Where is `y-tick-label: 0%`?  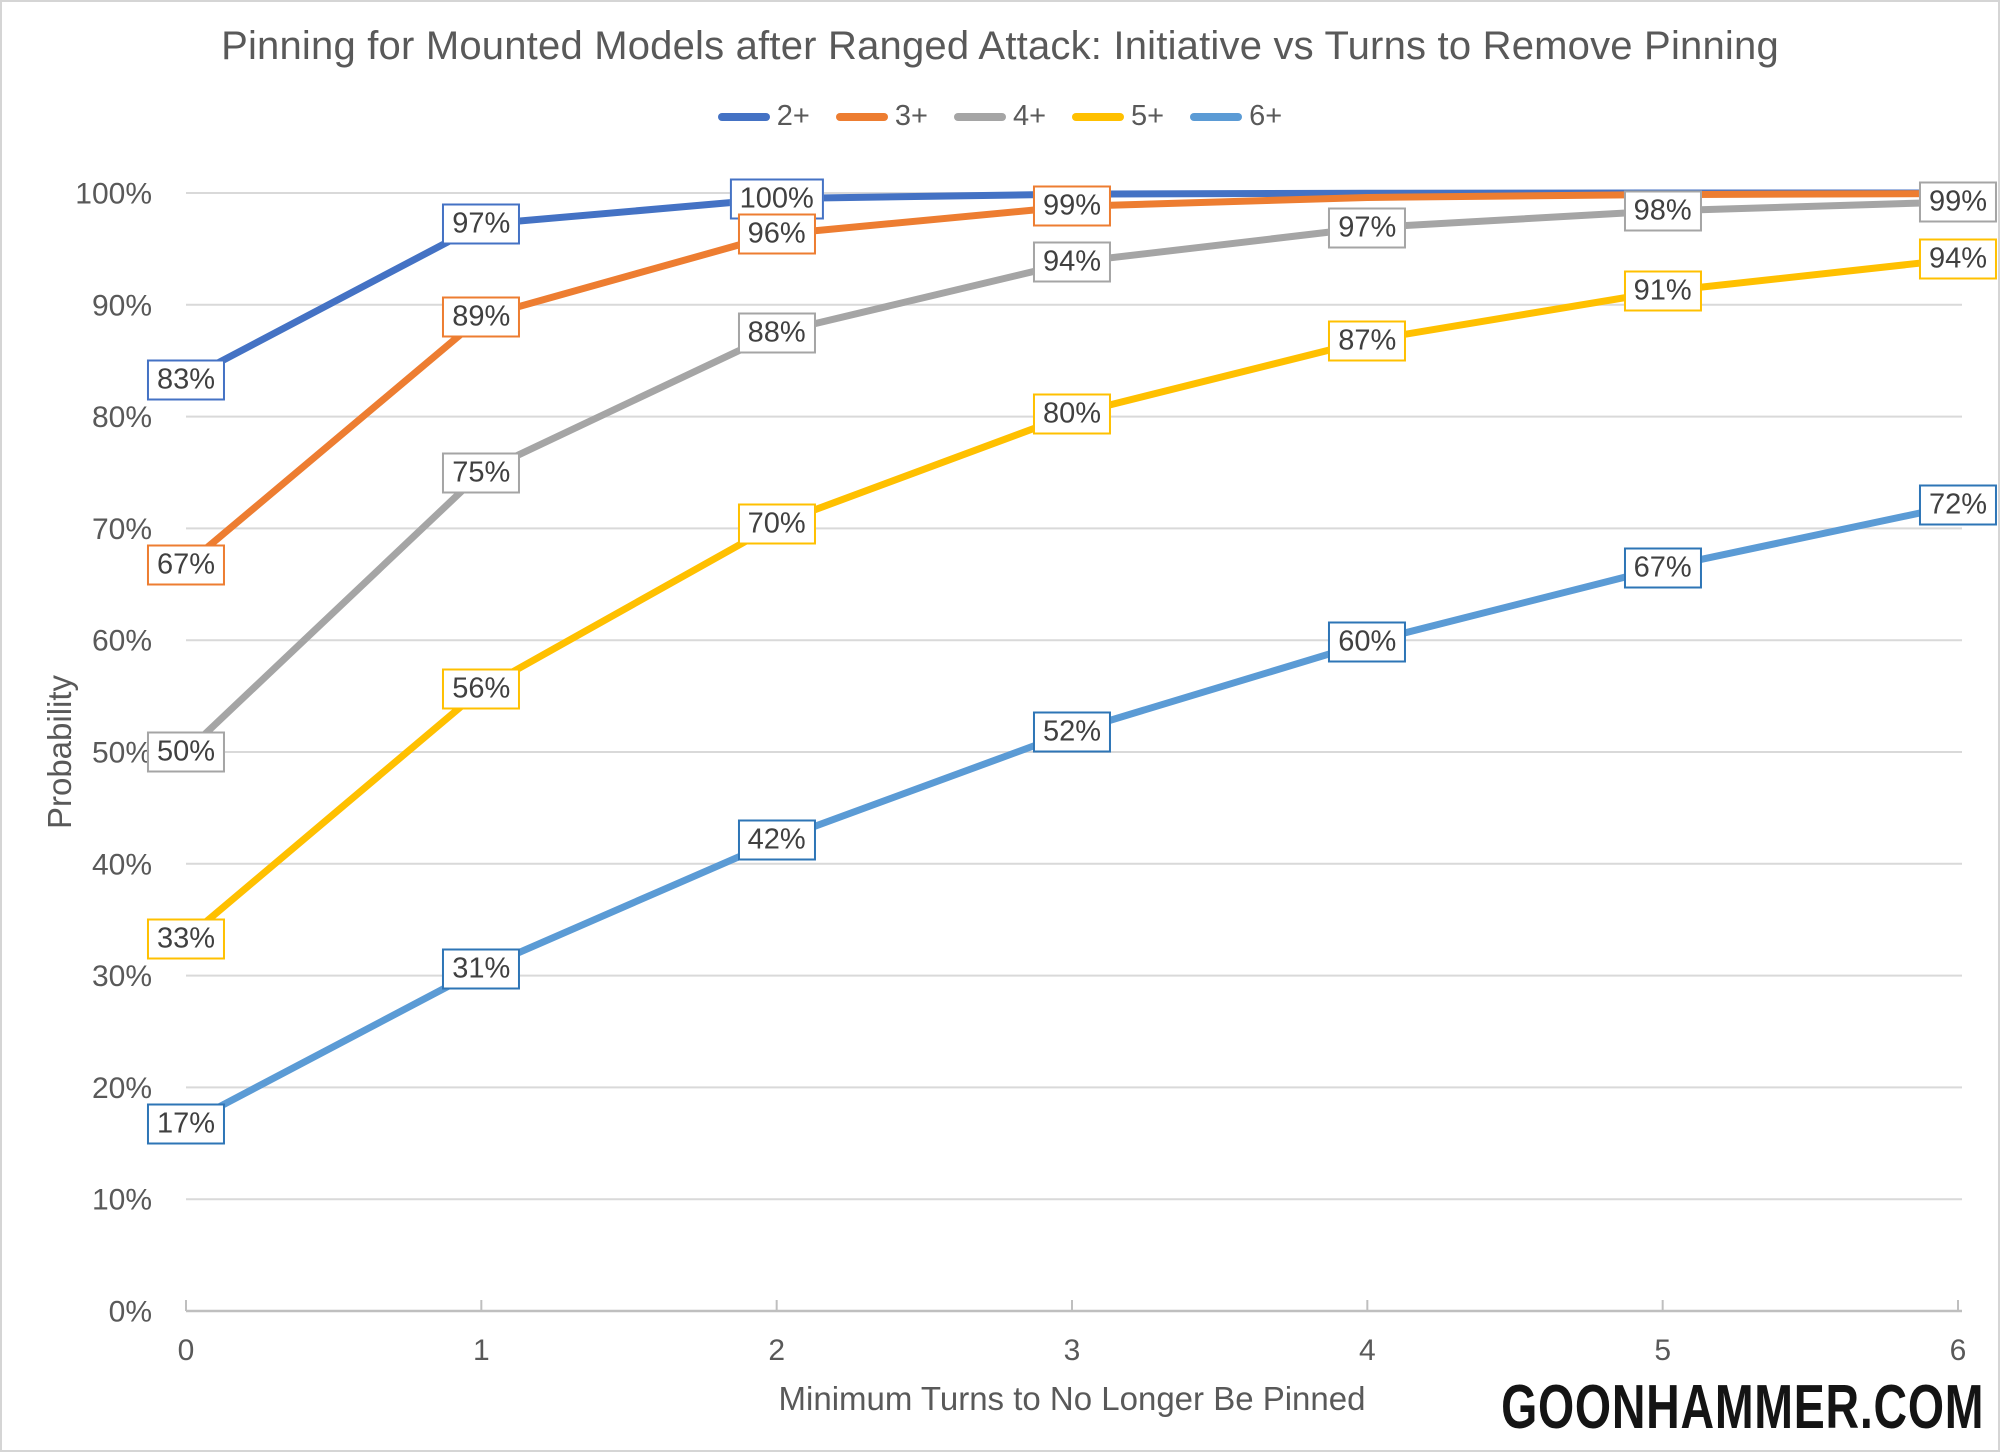
y-tick-label: 0% is located at coordinates (130, 1312).